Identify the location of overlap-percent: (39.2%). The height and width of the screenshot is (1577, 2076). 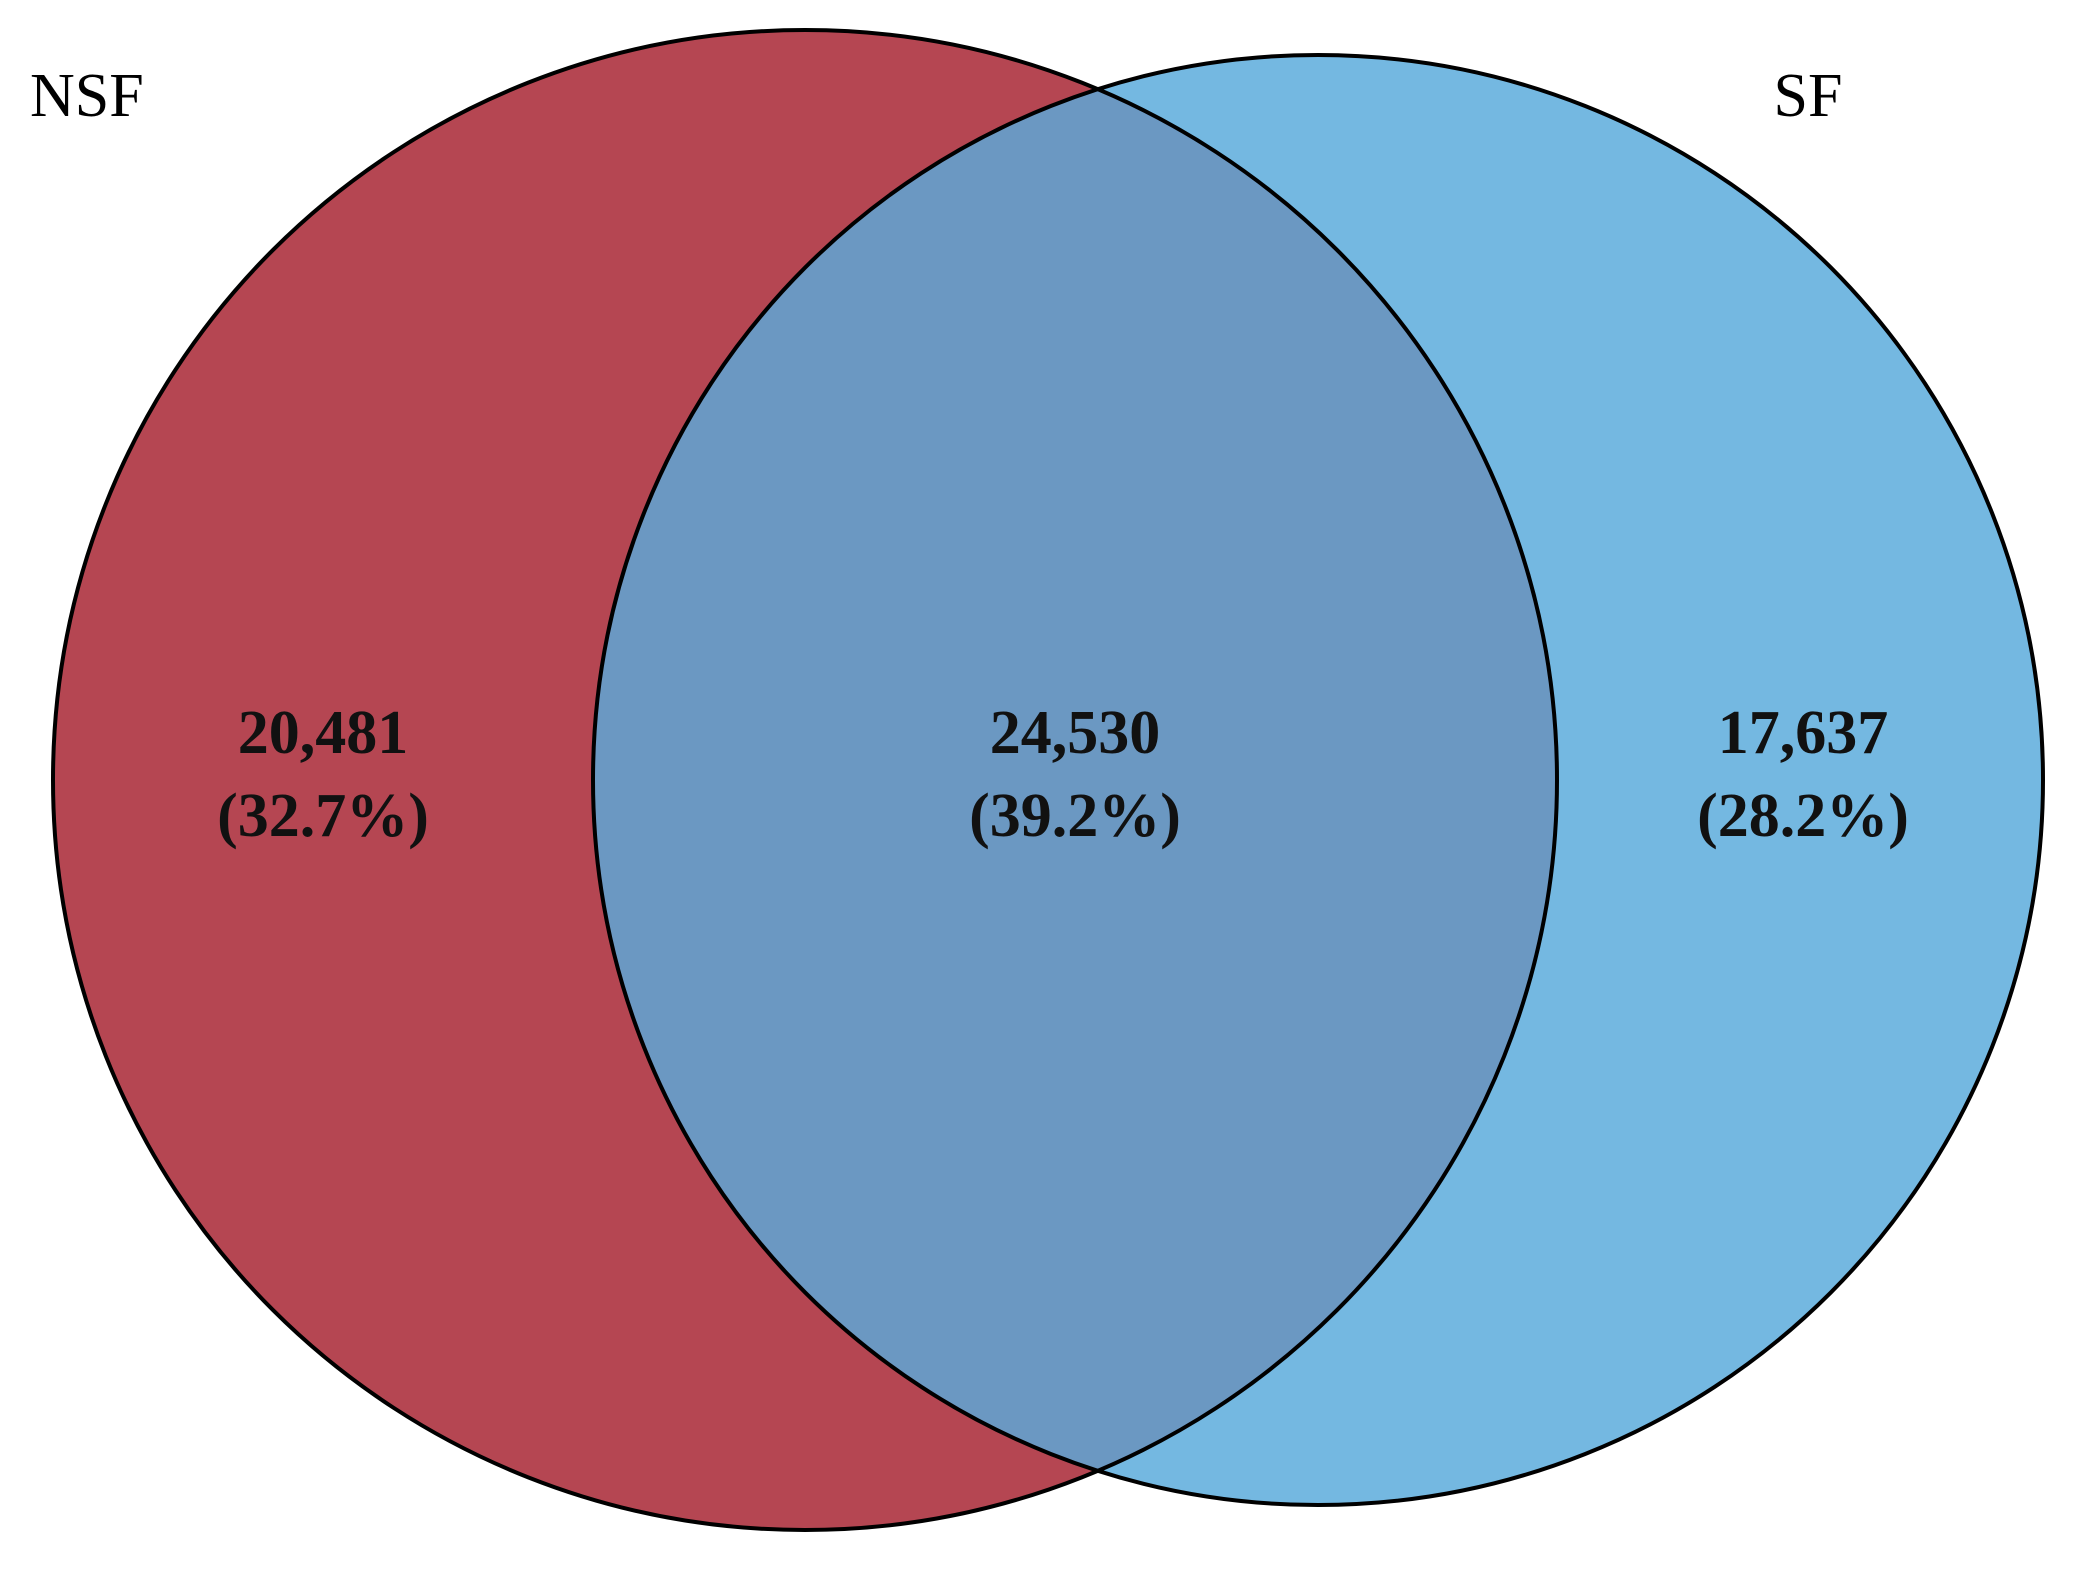
(1075, 816).